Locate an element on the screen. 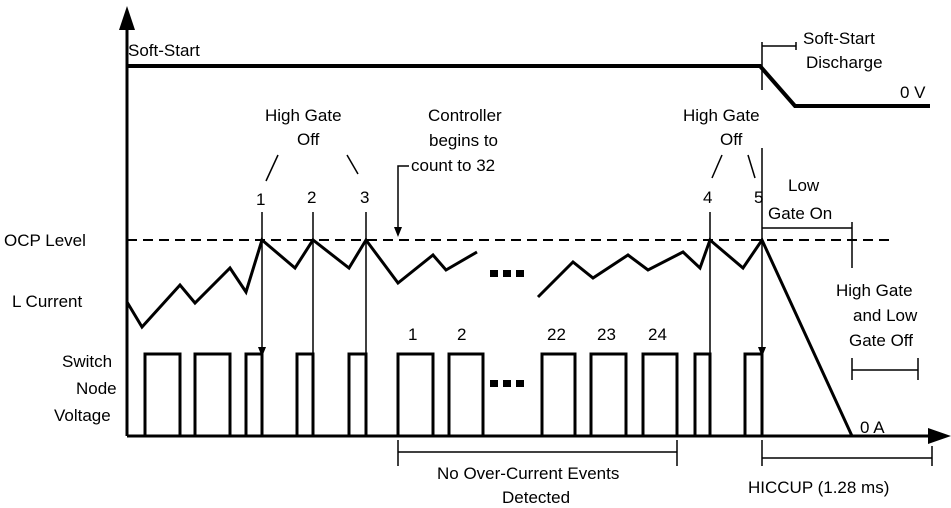 The image size is (951, 508). event-number-5: 5 is located at coordinates (758, 197).